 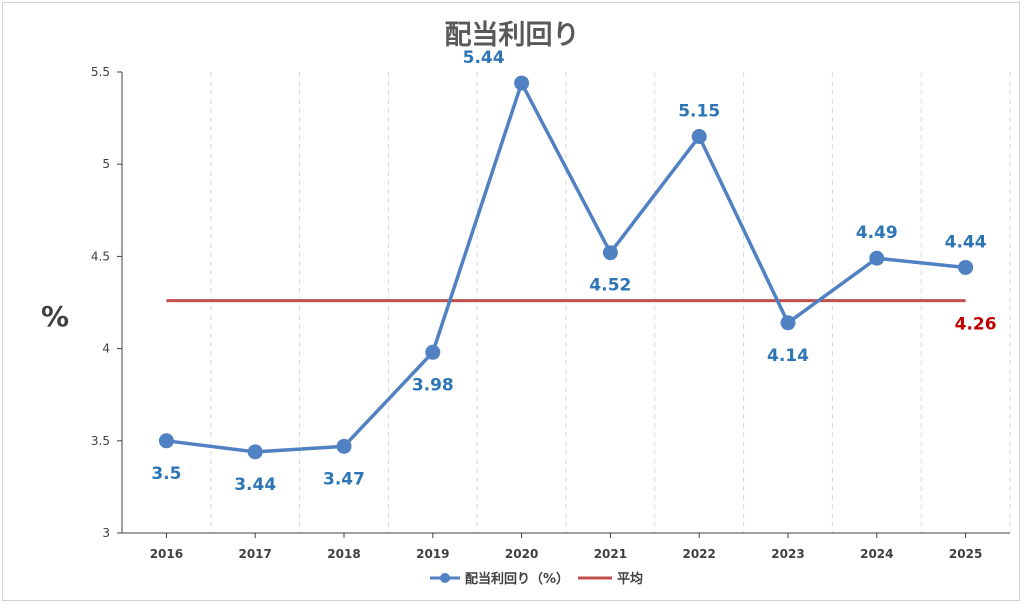 What do you see at coordinates (512, 35) in the screenshot?
I see `chart-title: 配当利回り` at bounding box center [512, 35].